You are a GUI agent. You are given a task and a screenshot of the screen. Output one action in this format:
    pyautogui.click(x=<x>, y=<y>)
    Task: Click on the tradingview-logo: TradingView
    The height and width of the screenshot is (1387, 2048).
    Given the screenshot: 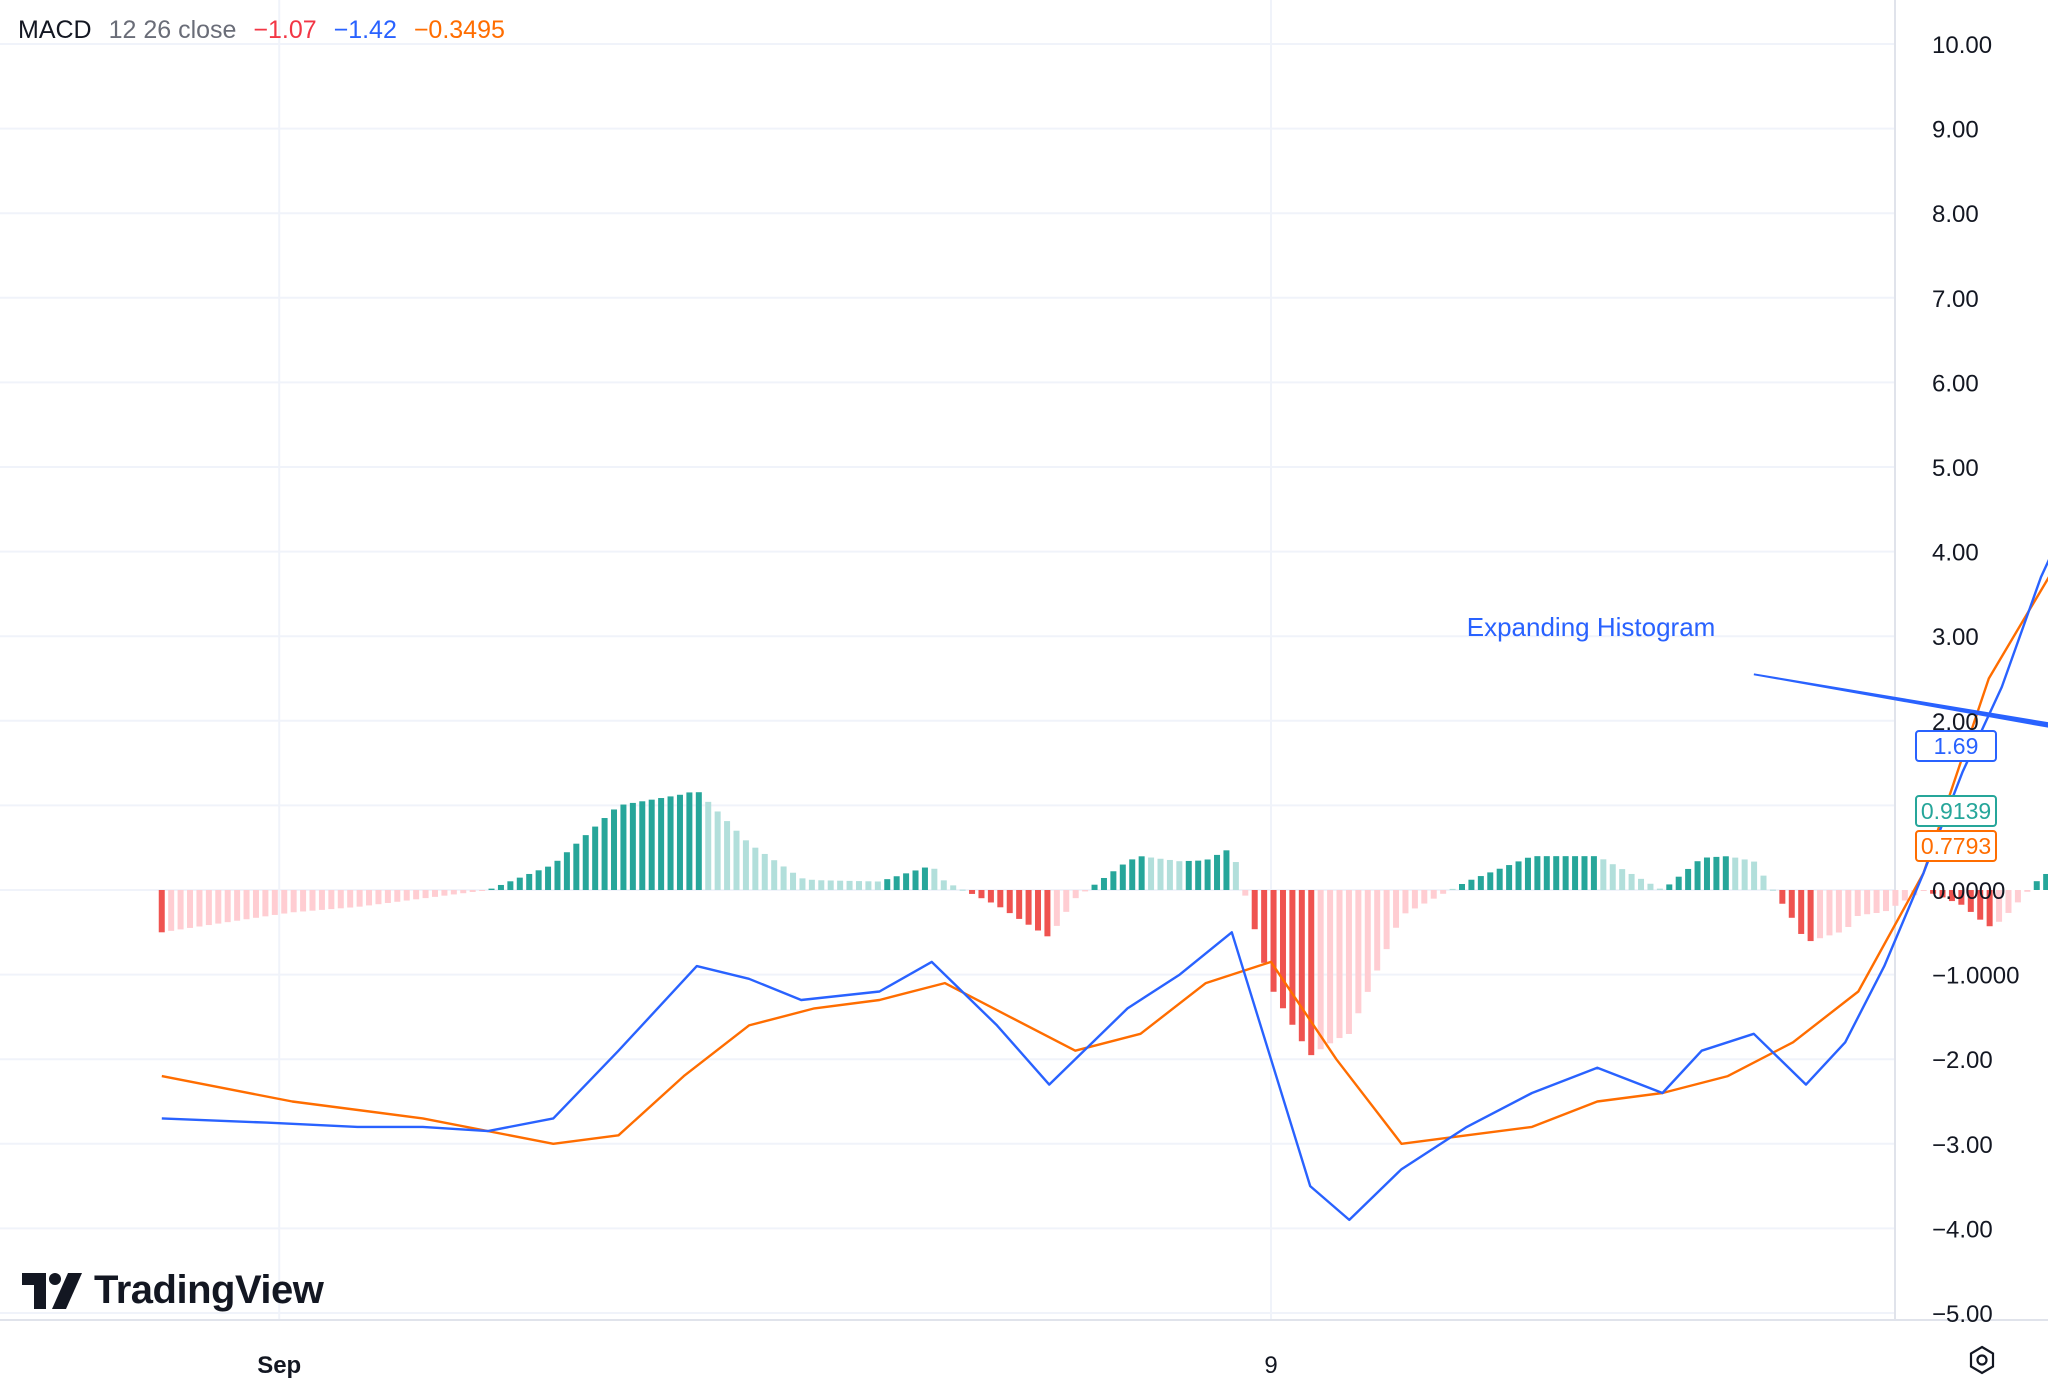 What is the action you would take?
    pyautogui.click(x=173, y=1290)
    